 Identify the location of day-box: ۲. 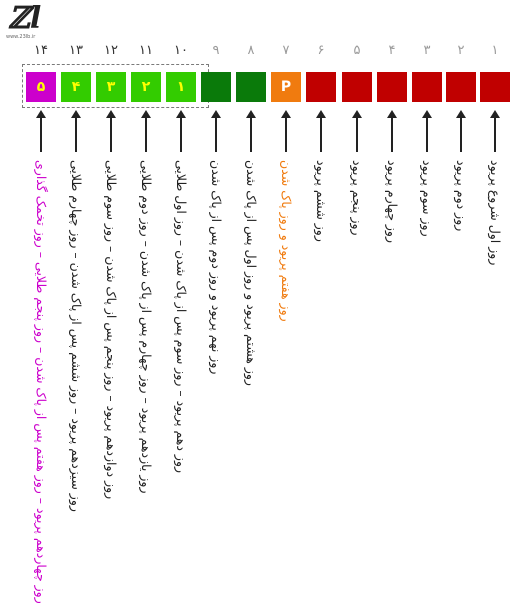
(146, 87).